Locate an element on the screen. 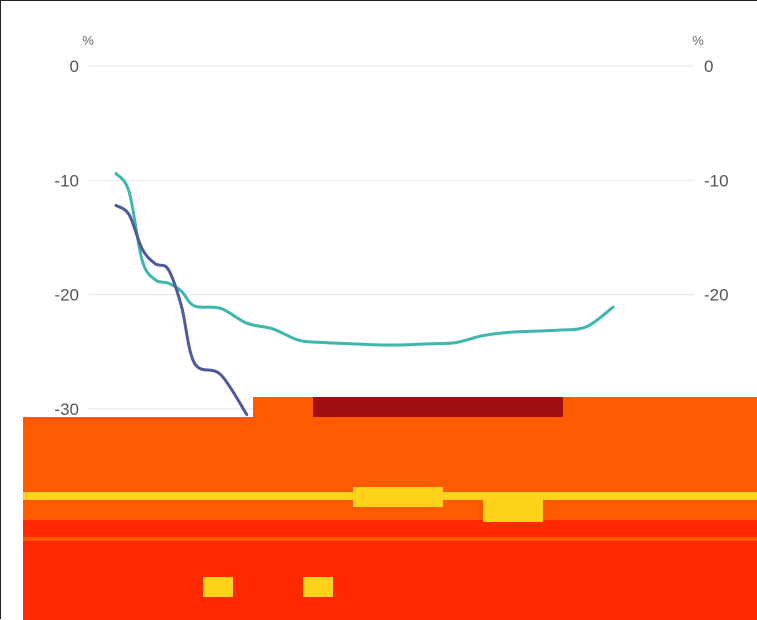  left-tick-label: -10 is located at coordinates (66, 180).